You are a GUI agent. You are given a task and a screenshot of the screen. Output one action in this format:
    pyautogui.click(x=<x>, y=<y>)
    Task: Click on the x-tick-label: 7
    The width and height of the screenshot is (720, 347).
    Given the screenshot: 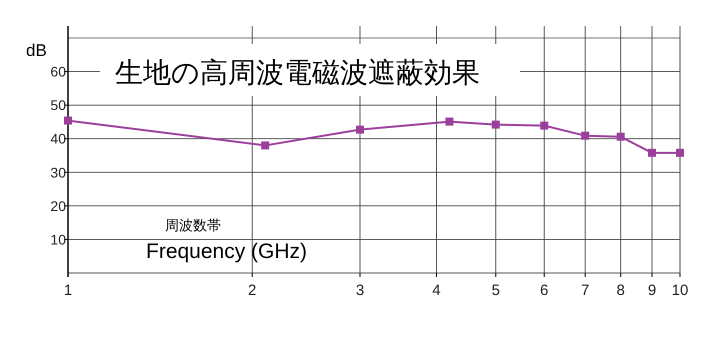 What is the action you would take?
    pyautogui.click(x=585, y=290)
    